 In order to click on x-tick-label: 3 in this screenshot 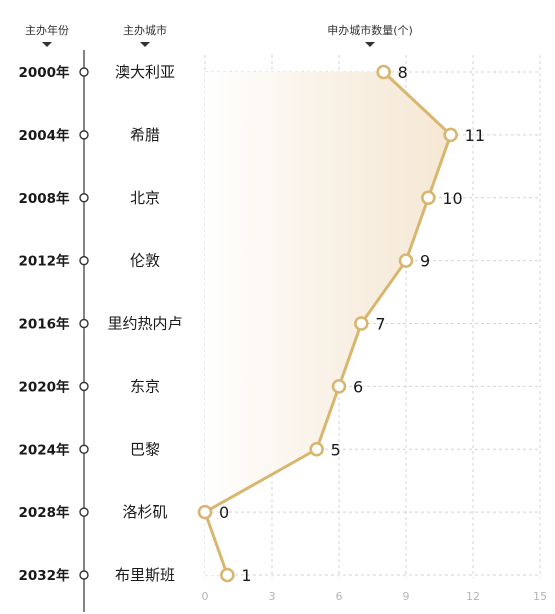, I will do `click(272, 596)`.